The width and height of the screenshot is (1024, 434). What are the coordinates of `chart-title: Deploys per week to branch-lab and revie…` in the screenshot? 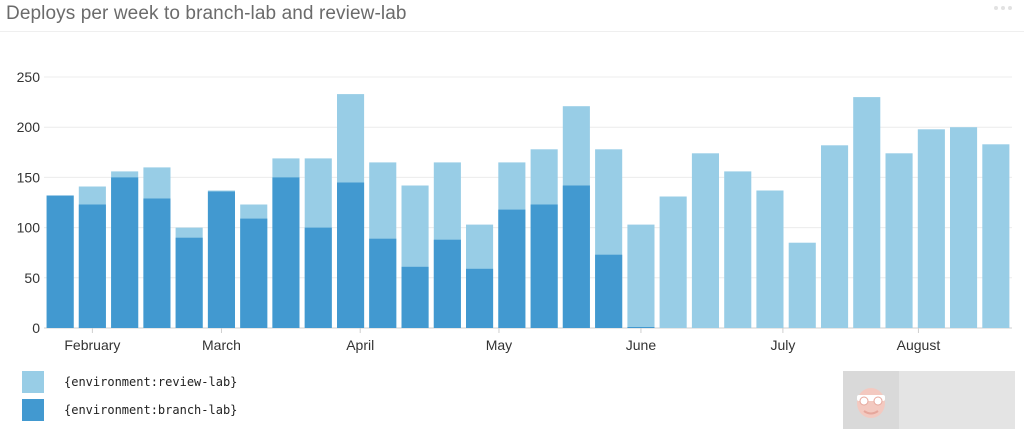 It's located at (206, 13).